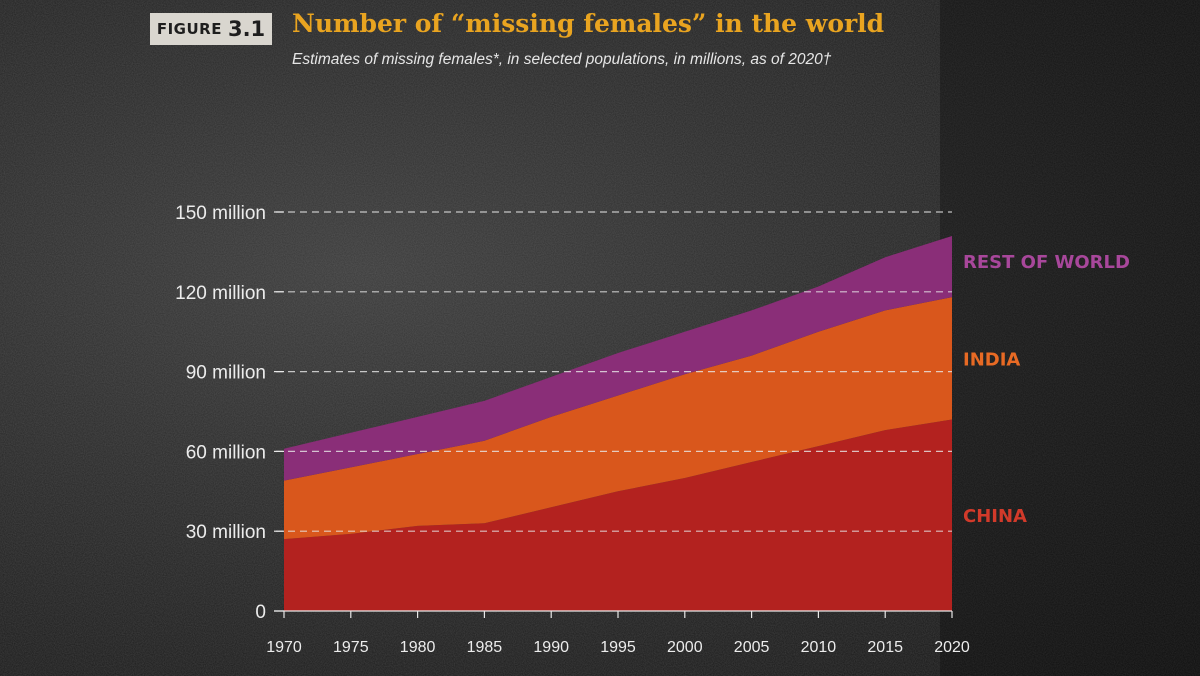 This screenshot has height=676, width=1200. What do you see at coordinates (220, 213) in the screenshot?
I see `y-tick-label: 150 million` at bounding box center [220, 213].